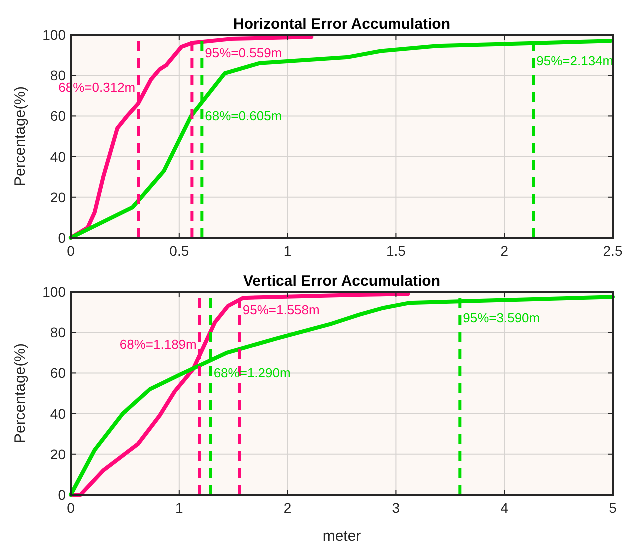 The image size is (625, 547). Describe the element at coordinates (243, 116) in the screenshot. I see `ref-line-label: 68%=0.605m` at that location.